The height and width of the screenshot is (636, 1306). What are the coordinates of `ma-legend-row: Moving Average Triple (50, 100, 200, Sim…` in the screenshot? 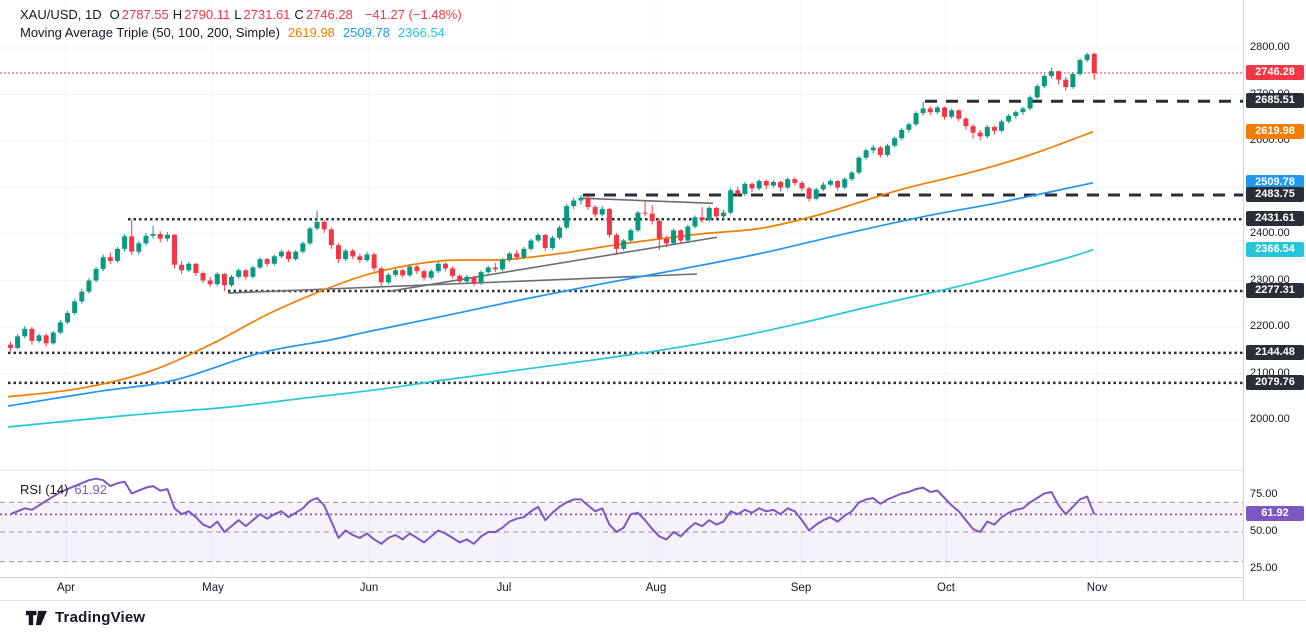 It's located at (241, 33).